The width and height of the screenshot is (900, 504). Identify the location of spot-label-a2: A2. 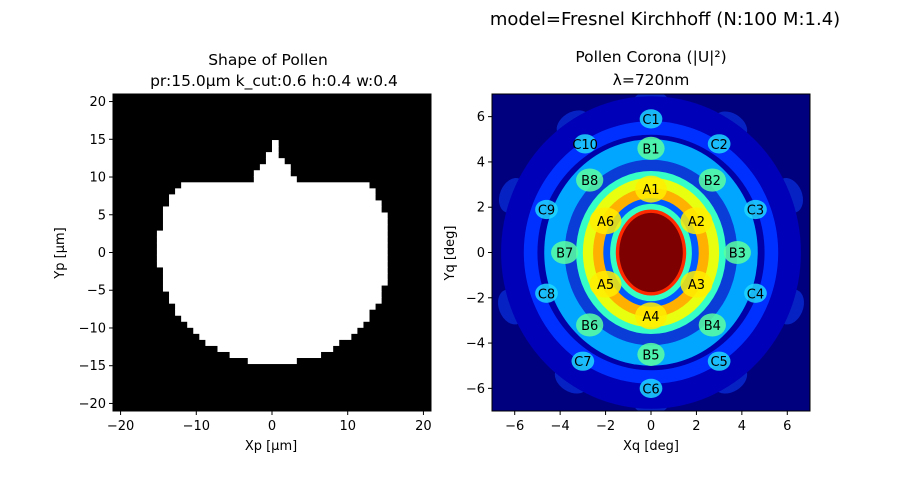
(696, 222).